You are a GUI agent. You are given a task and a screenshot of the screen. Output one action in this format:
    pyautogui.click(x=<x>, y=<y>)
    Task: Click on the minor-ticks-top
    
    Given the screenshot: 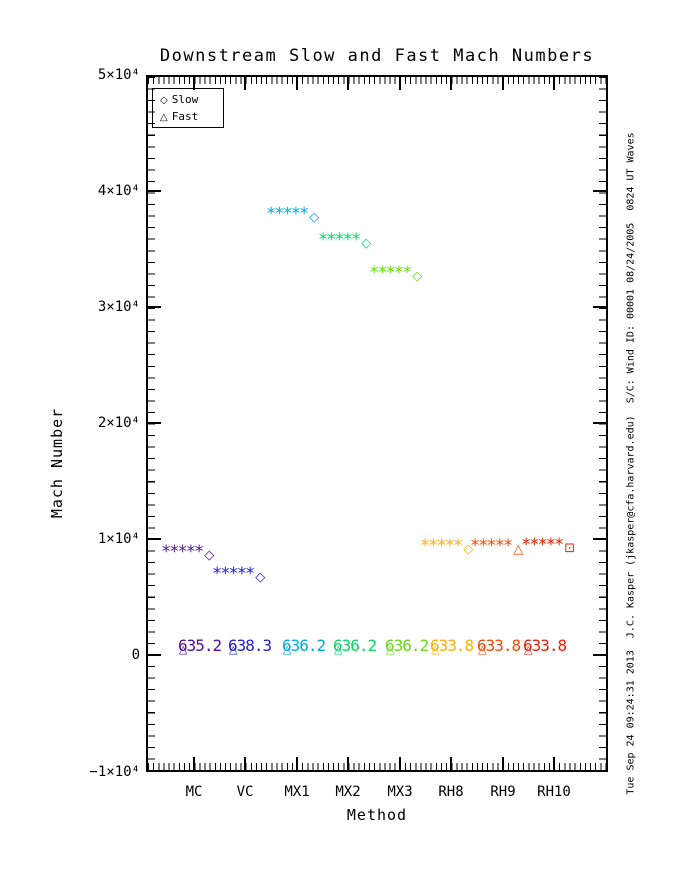 What is the action you would take?
    pyautogui.click(x=377, y=80)
    